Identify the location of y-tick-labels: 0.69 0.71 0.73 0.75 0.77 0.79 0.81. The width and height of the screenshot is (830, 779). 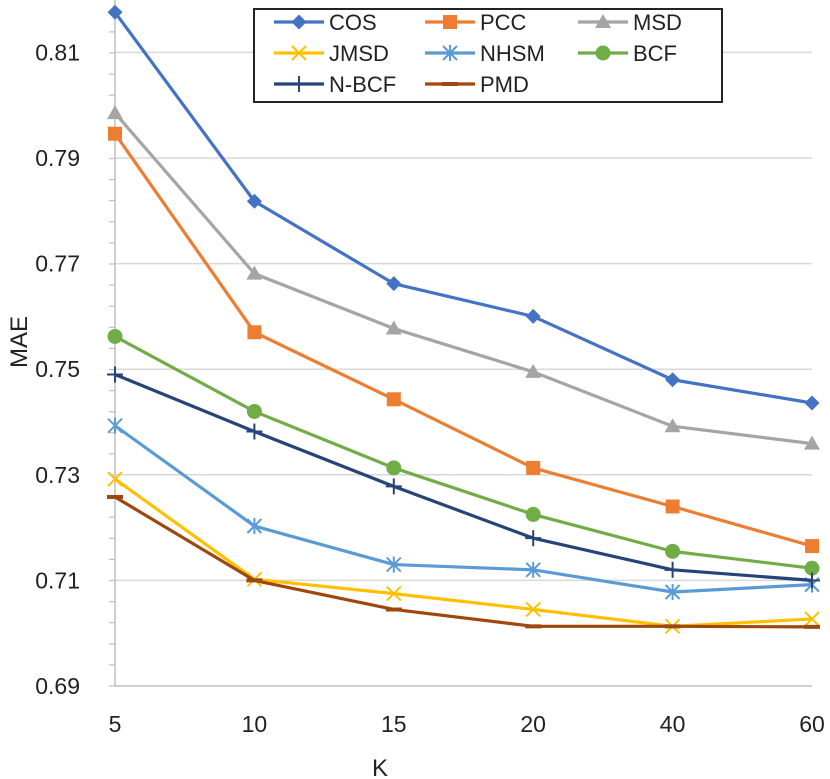
(57, 369).